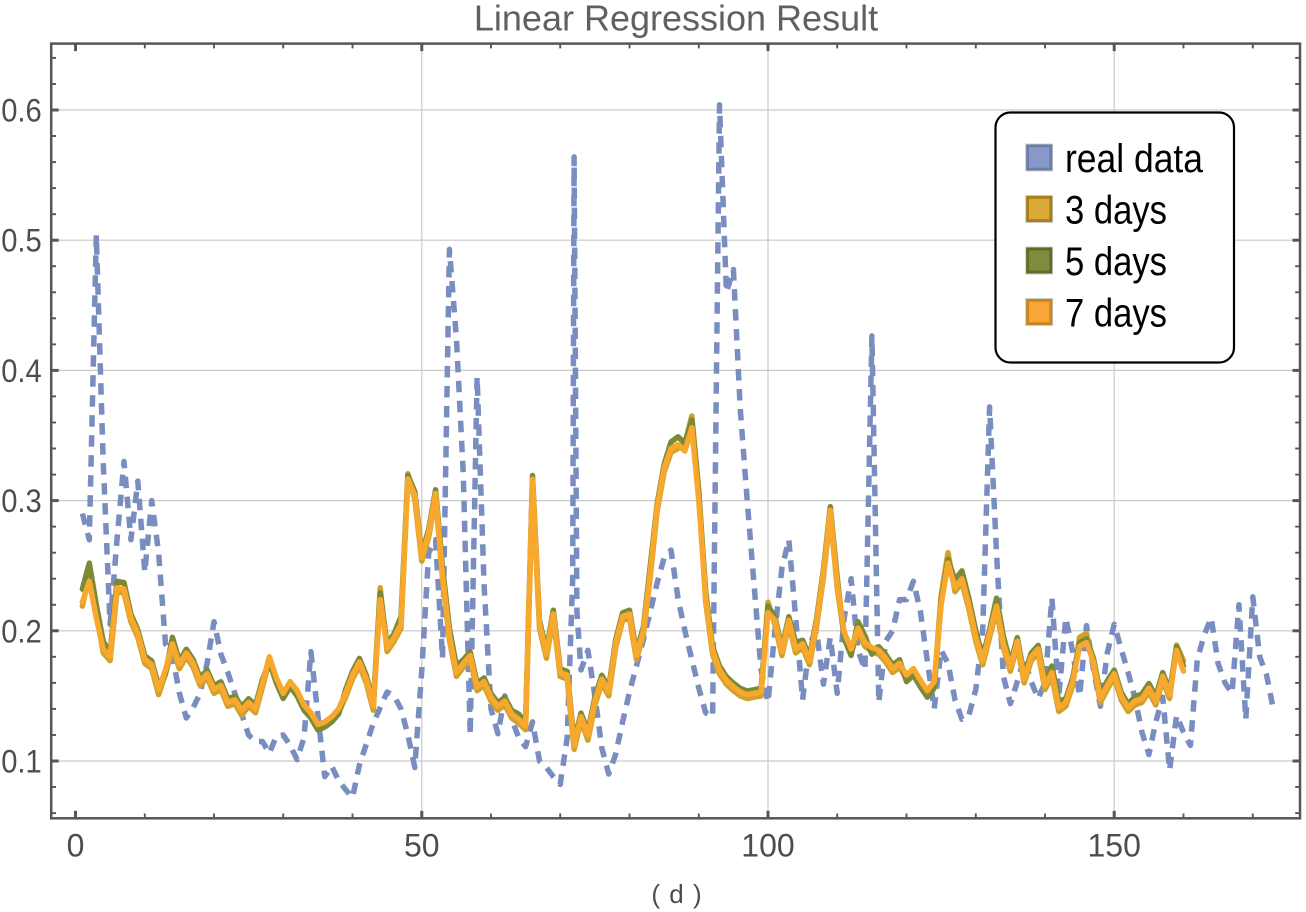  Describe the element at coordinates (21, 762) in the screenshot. I see `svg-text: 0.1` at that location.